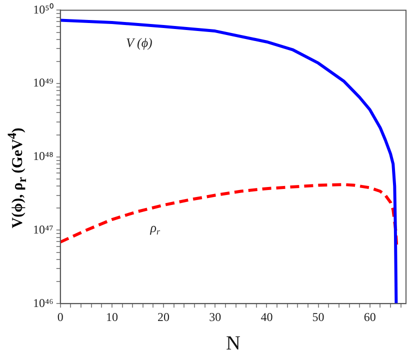 This screenshot has height=360, width=409. Describe the element at coordinates (318, 317) in the screenshot. I see `x-tick-label: 50` at that location.